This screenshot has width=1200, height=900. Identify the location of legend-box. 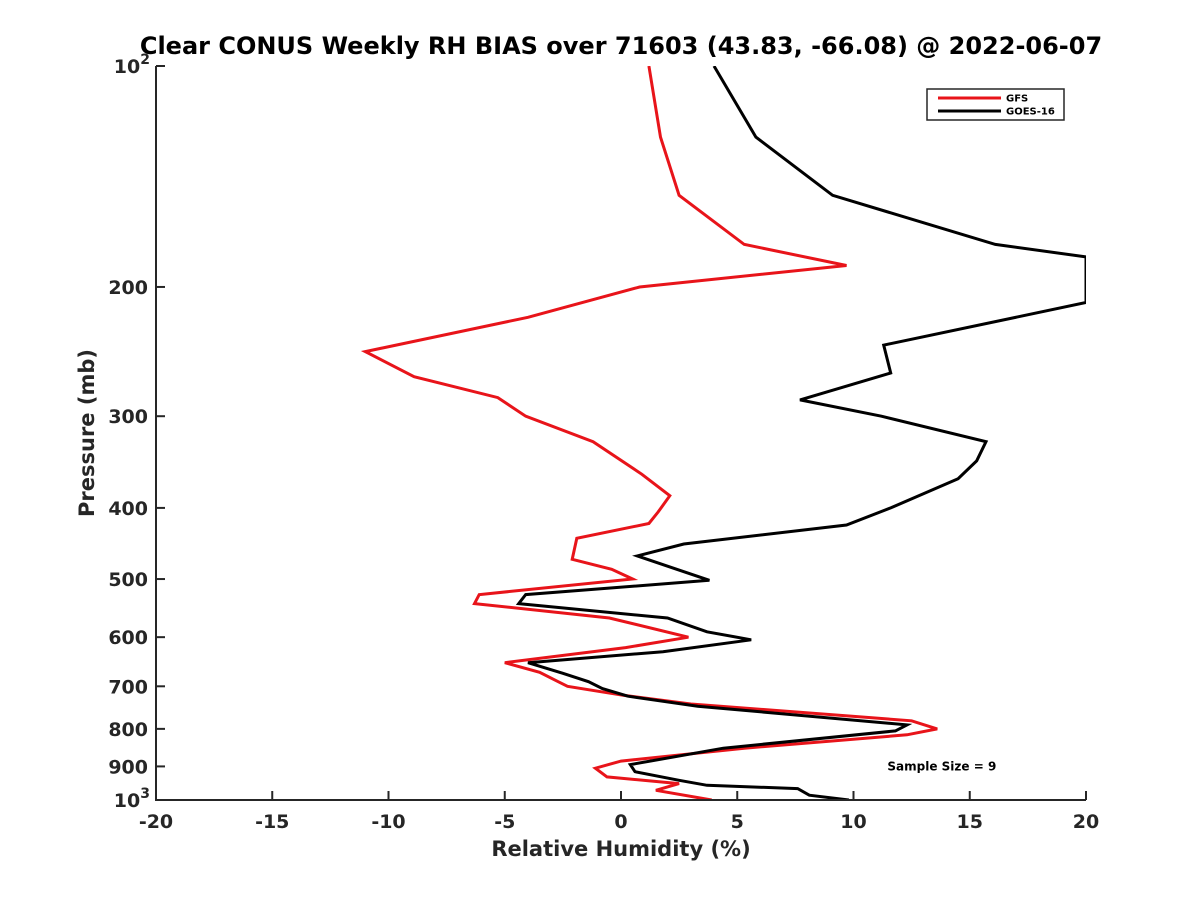
(995, 104).